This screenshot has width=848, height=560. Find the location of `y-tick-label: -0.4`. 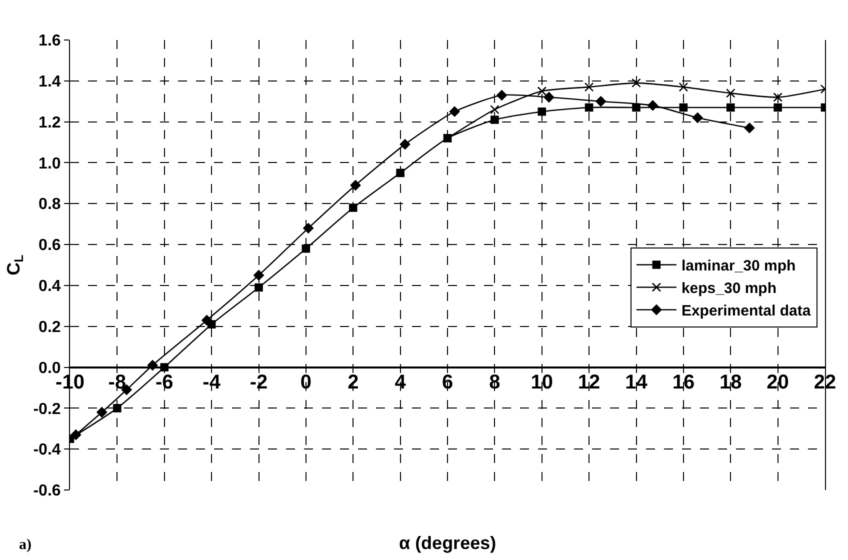

y-tick-label: -0.4 is located at coordinates (47, 450).